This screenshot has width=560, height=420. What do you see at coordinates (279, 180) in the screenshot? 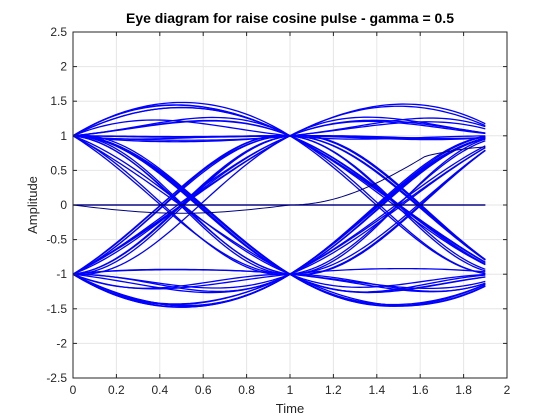
I see `transient-trace` at bounding box center [279, 180].